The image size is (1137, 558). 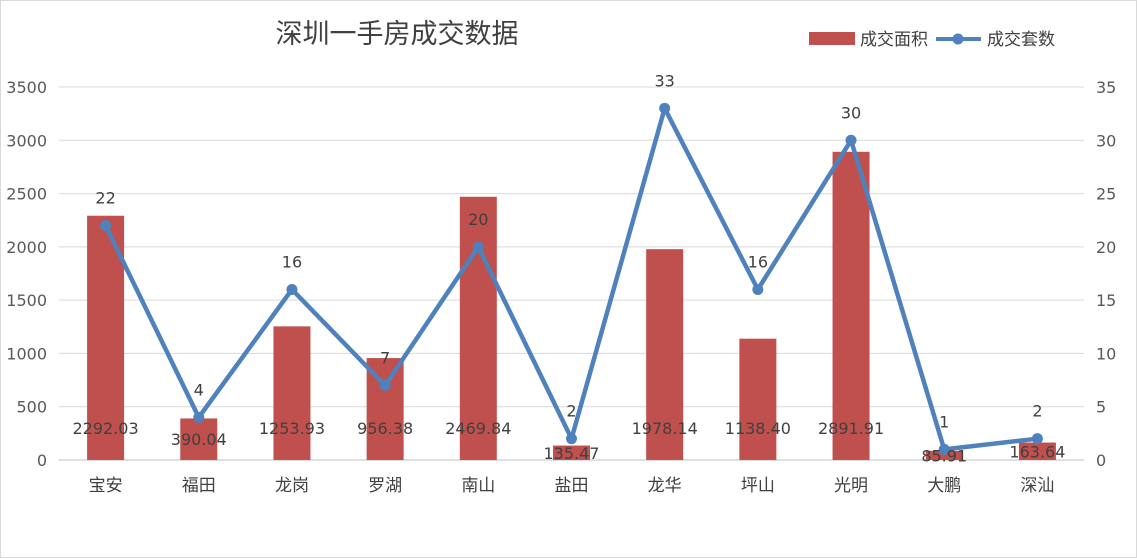 I want to click on bar-value-label: 135.47, so click(x=572, y=453).